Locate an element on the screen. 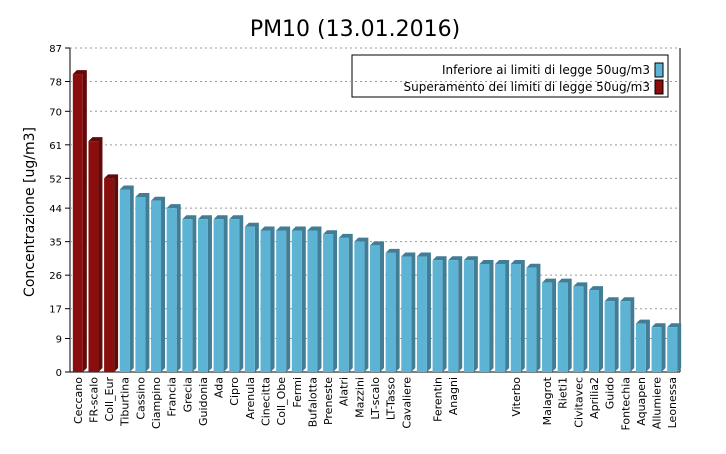  x-tick-label: LT-Tasso is located at coordinates (391, 398).